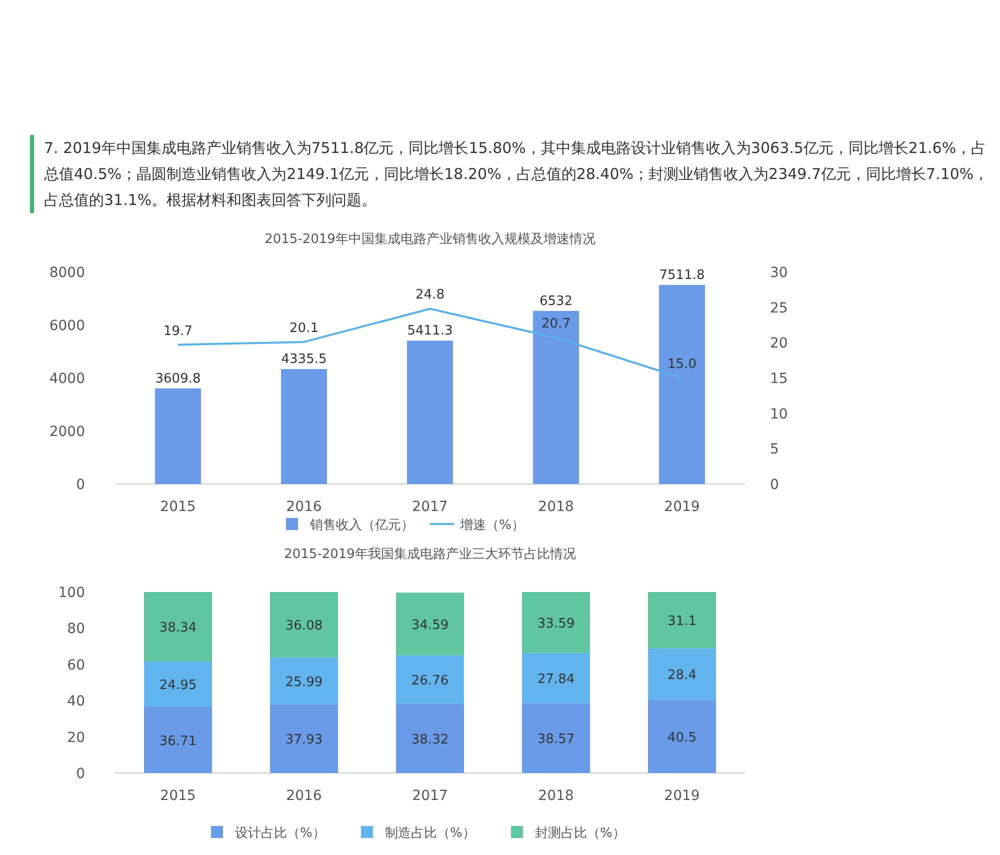 The image size is (1000, 855). What do you see at coordinates (556, 324) in the screenshot?
I see `data-label: 20.7` at bounding box center [556, 324].